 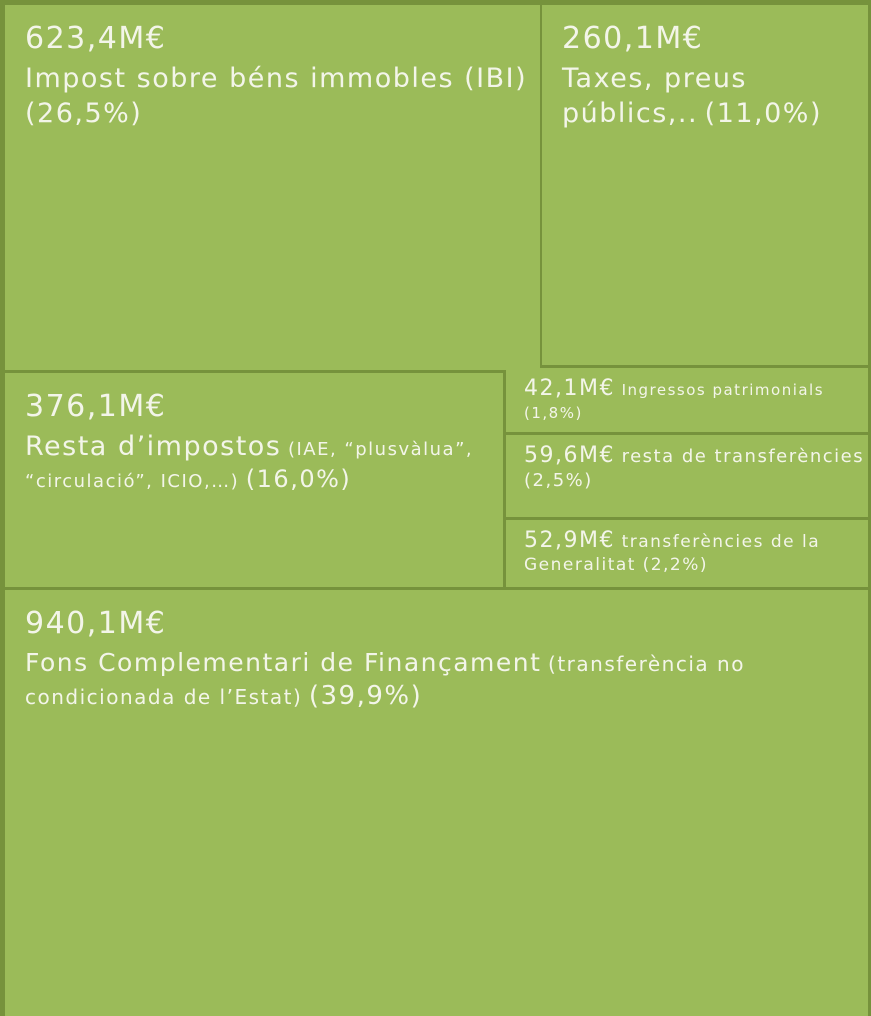 I want to click on category-label: Taxes, preus públics,.., so click(x=654, y=96).